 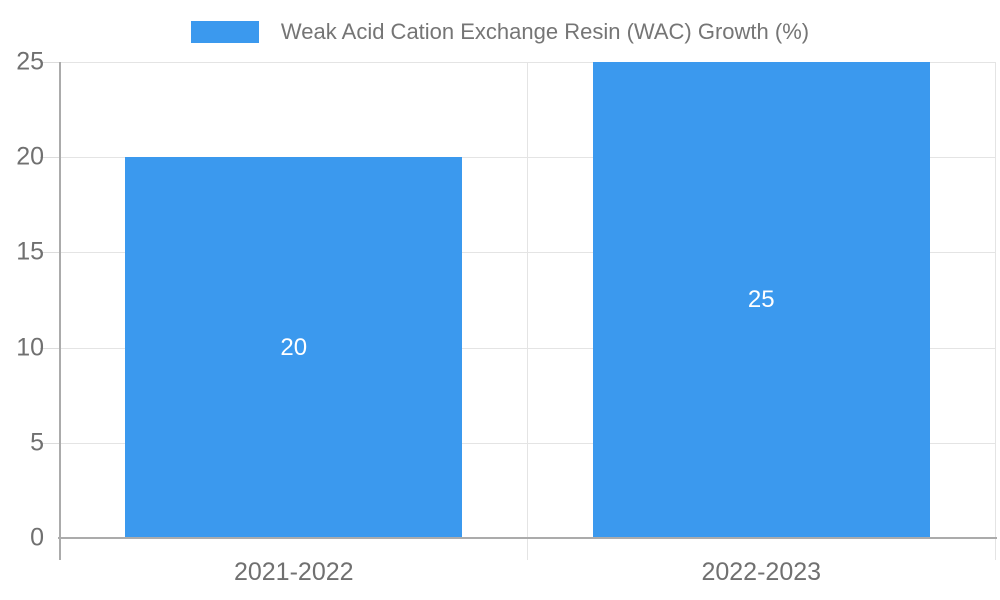 What do you see at coordinates (30, 156) in the screenshot?
I see `y-tick-label: 20` at bounding box center [30, 156].